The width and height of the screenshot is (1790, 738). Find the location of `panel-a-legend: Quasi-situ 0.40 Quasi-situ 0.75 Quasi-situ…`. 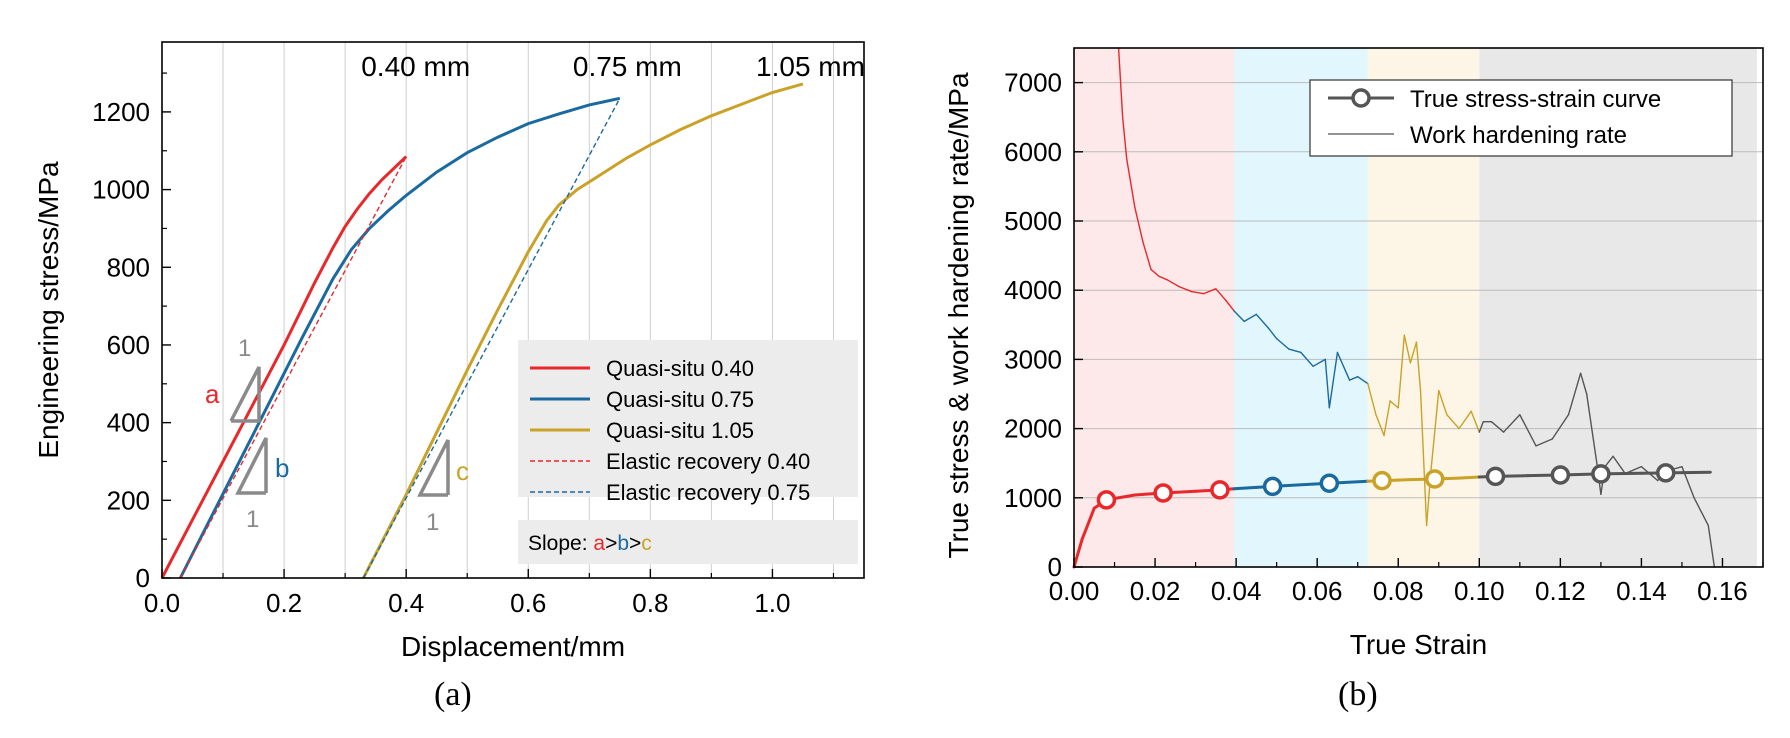

panel-a-legend: Quasi-situ 0.40 Quasi-situ 0.75 Quasi-situ… is located at coordinates (688, 452).